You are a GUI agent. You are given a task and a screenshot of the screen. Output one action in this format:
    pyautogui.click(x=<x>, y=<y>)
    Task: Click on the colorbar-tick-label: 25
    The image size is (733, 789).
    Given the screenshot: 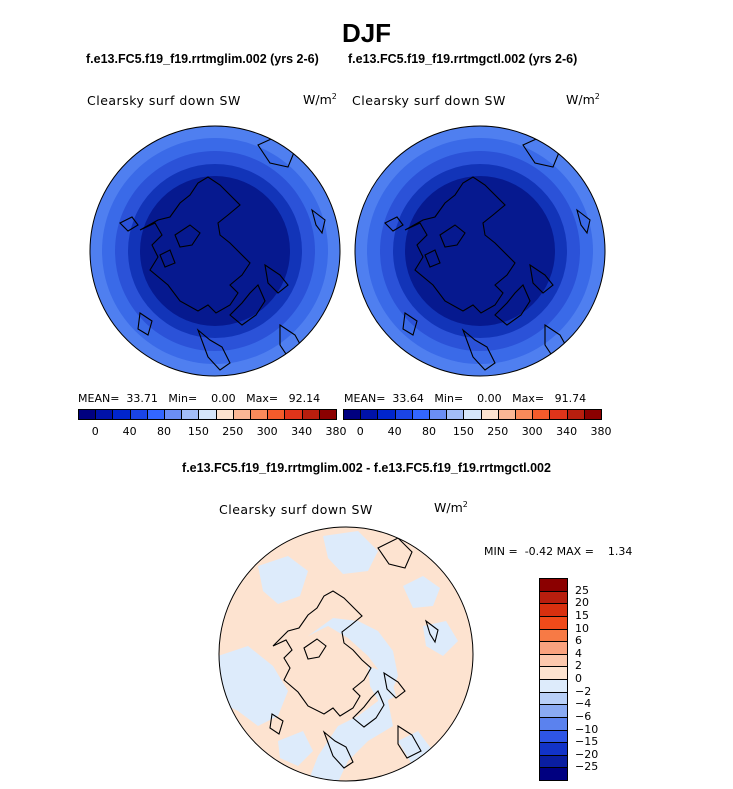 What is the action you would take?
    pyautogui.click(x=582, y=590)
    